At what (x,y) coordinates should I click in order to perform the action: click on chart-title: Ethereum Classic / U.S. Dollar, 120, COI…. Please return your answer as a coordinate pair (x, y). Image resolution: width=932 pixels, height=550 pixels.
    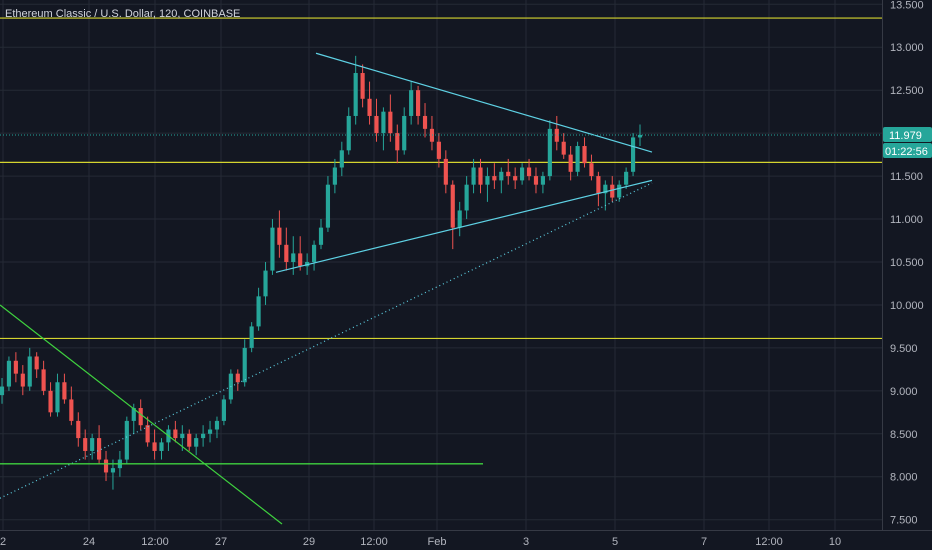
    Looking at the image, I should click on (122, 14).